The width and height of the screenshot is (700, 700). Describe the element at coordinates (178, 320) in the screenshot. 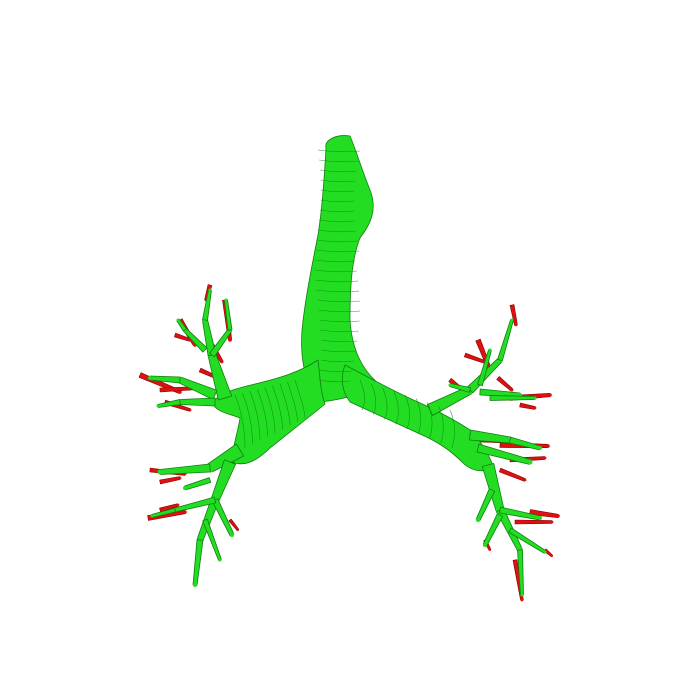

I see `left-branch-10-joint` at that location.